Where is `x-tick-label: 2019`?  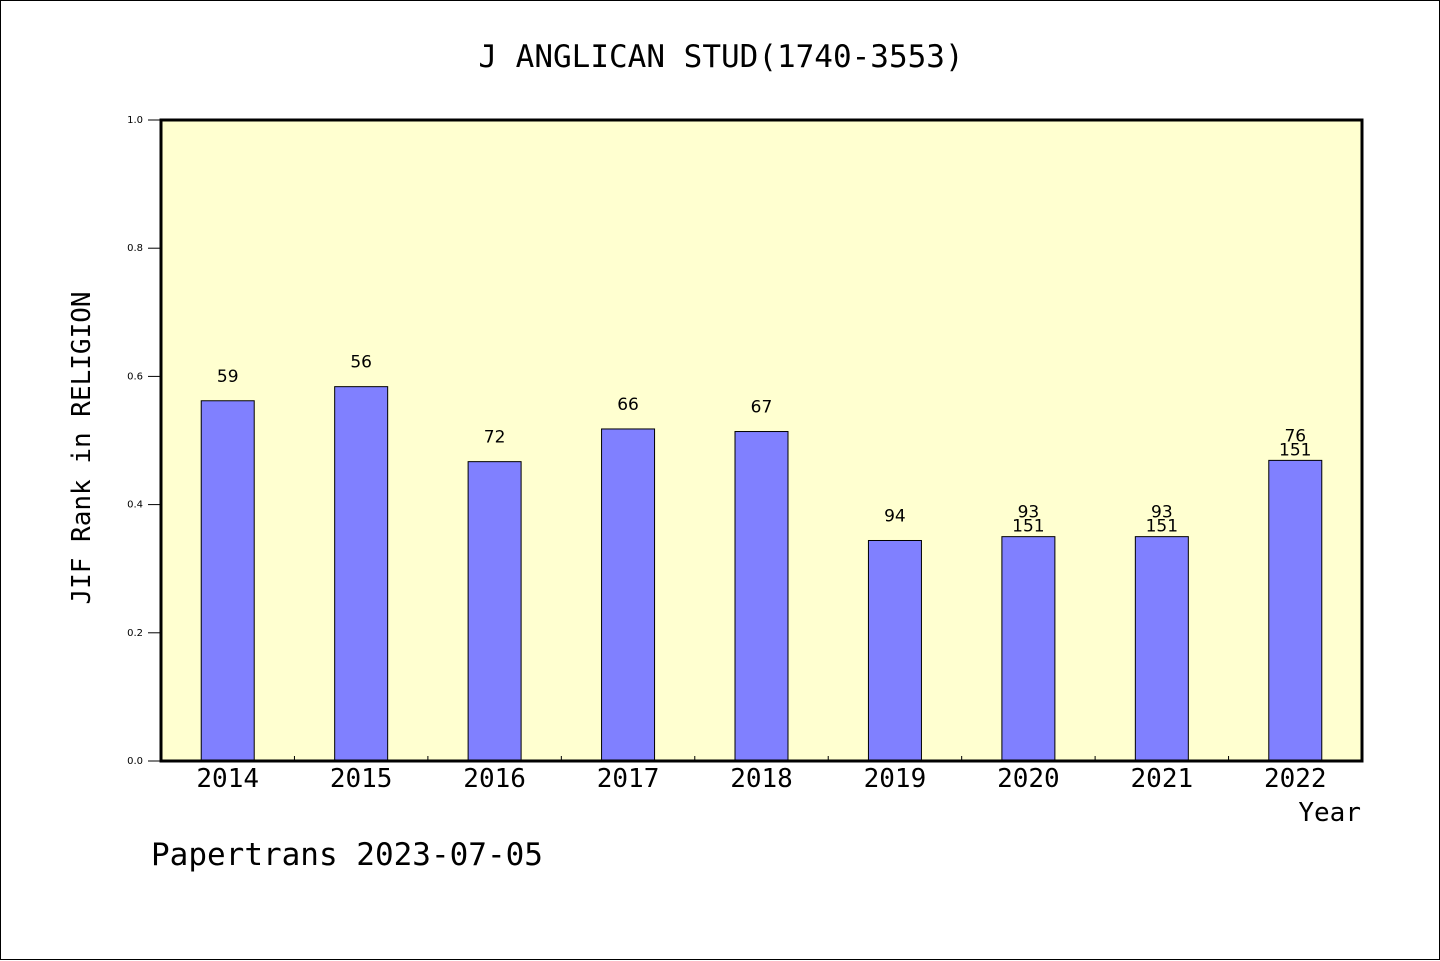 x-tick-label: 2019 is located at coordinates (895, 779).